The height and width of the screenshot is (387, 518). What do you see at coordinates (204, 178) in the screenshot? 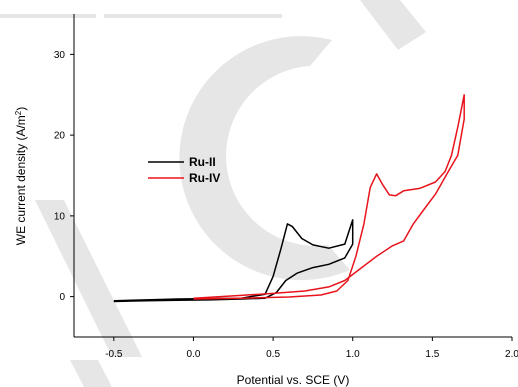
I see `legend-label-ru-iv: Ru-IV` at bounding box center [204, 178].